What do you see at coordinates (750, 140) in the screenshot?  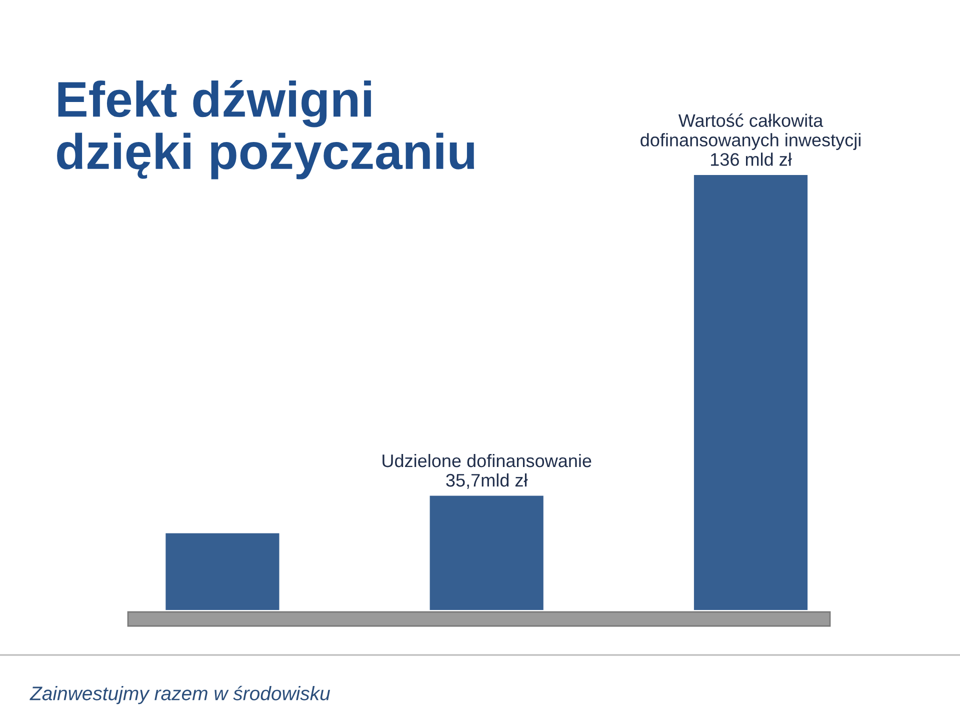 I see `data-label: Wartość całkowita dofinansowanych inwestycji 136 mld zł` at bounding box center [750, 140].